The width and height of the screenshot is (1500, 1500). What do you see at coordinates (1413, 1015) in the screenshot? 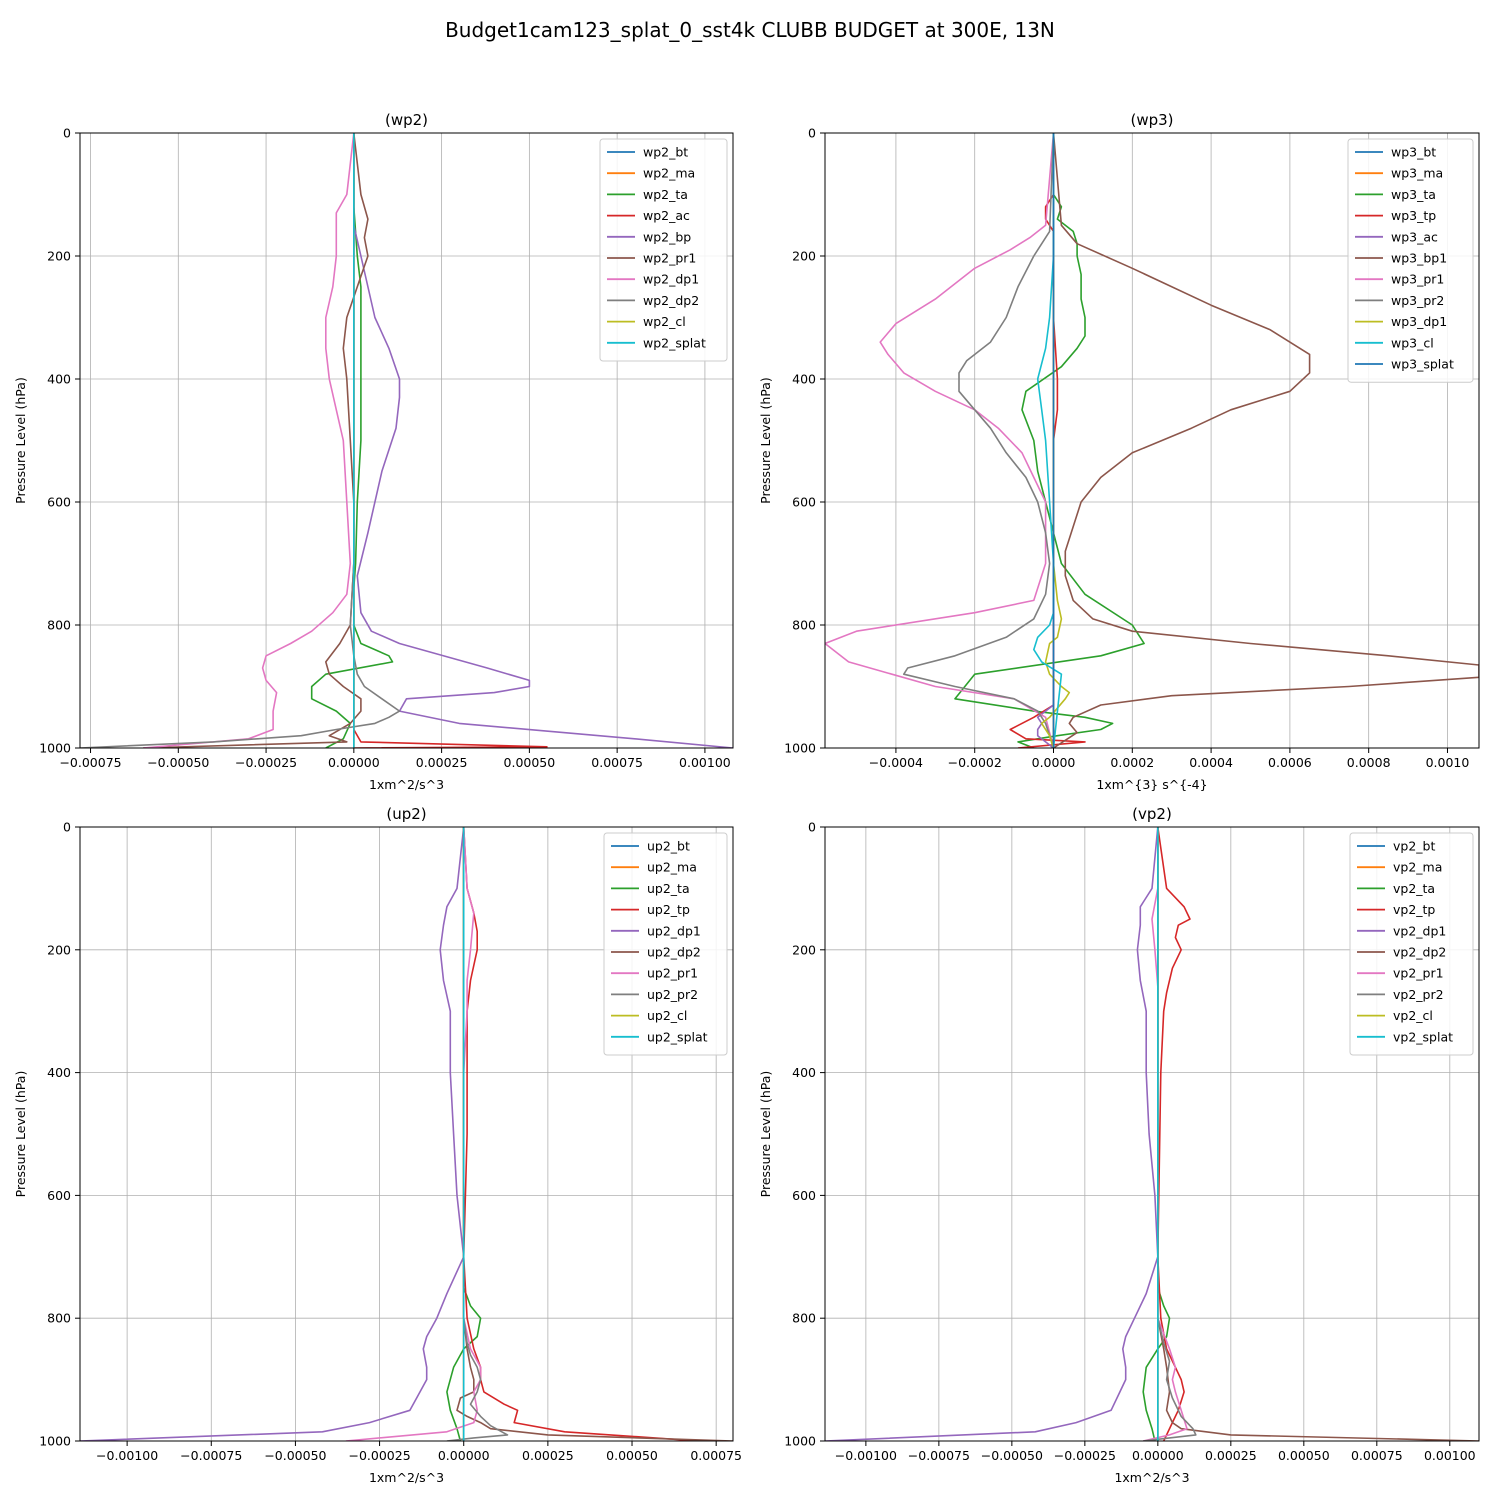
I see `legend-entry: vp2_cl` at bounding box center [1413, 1015].